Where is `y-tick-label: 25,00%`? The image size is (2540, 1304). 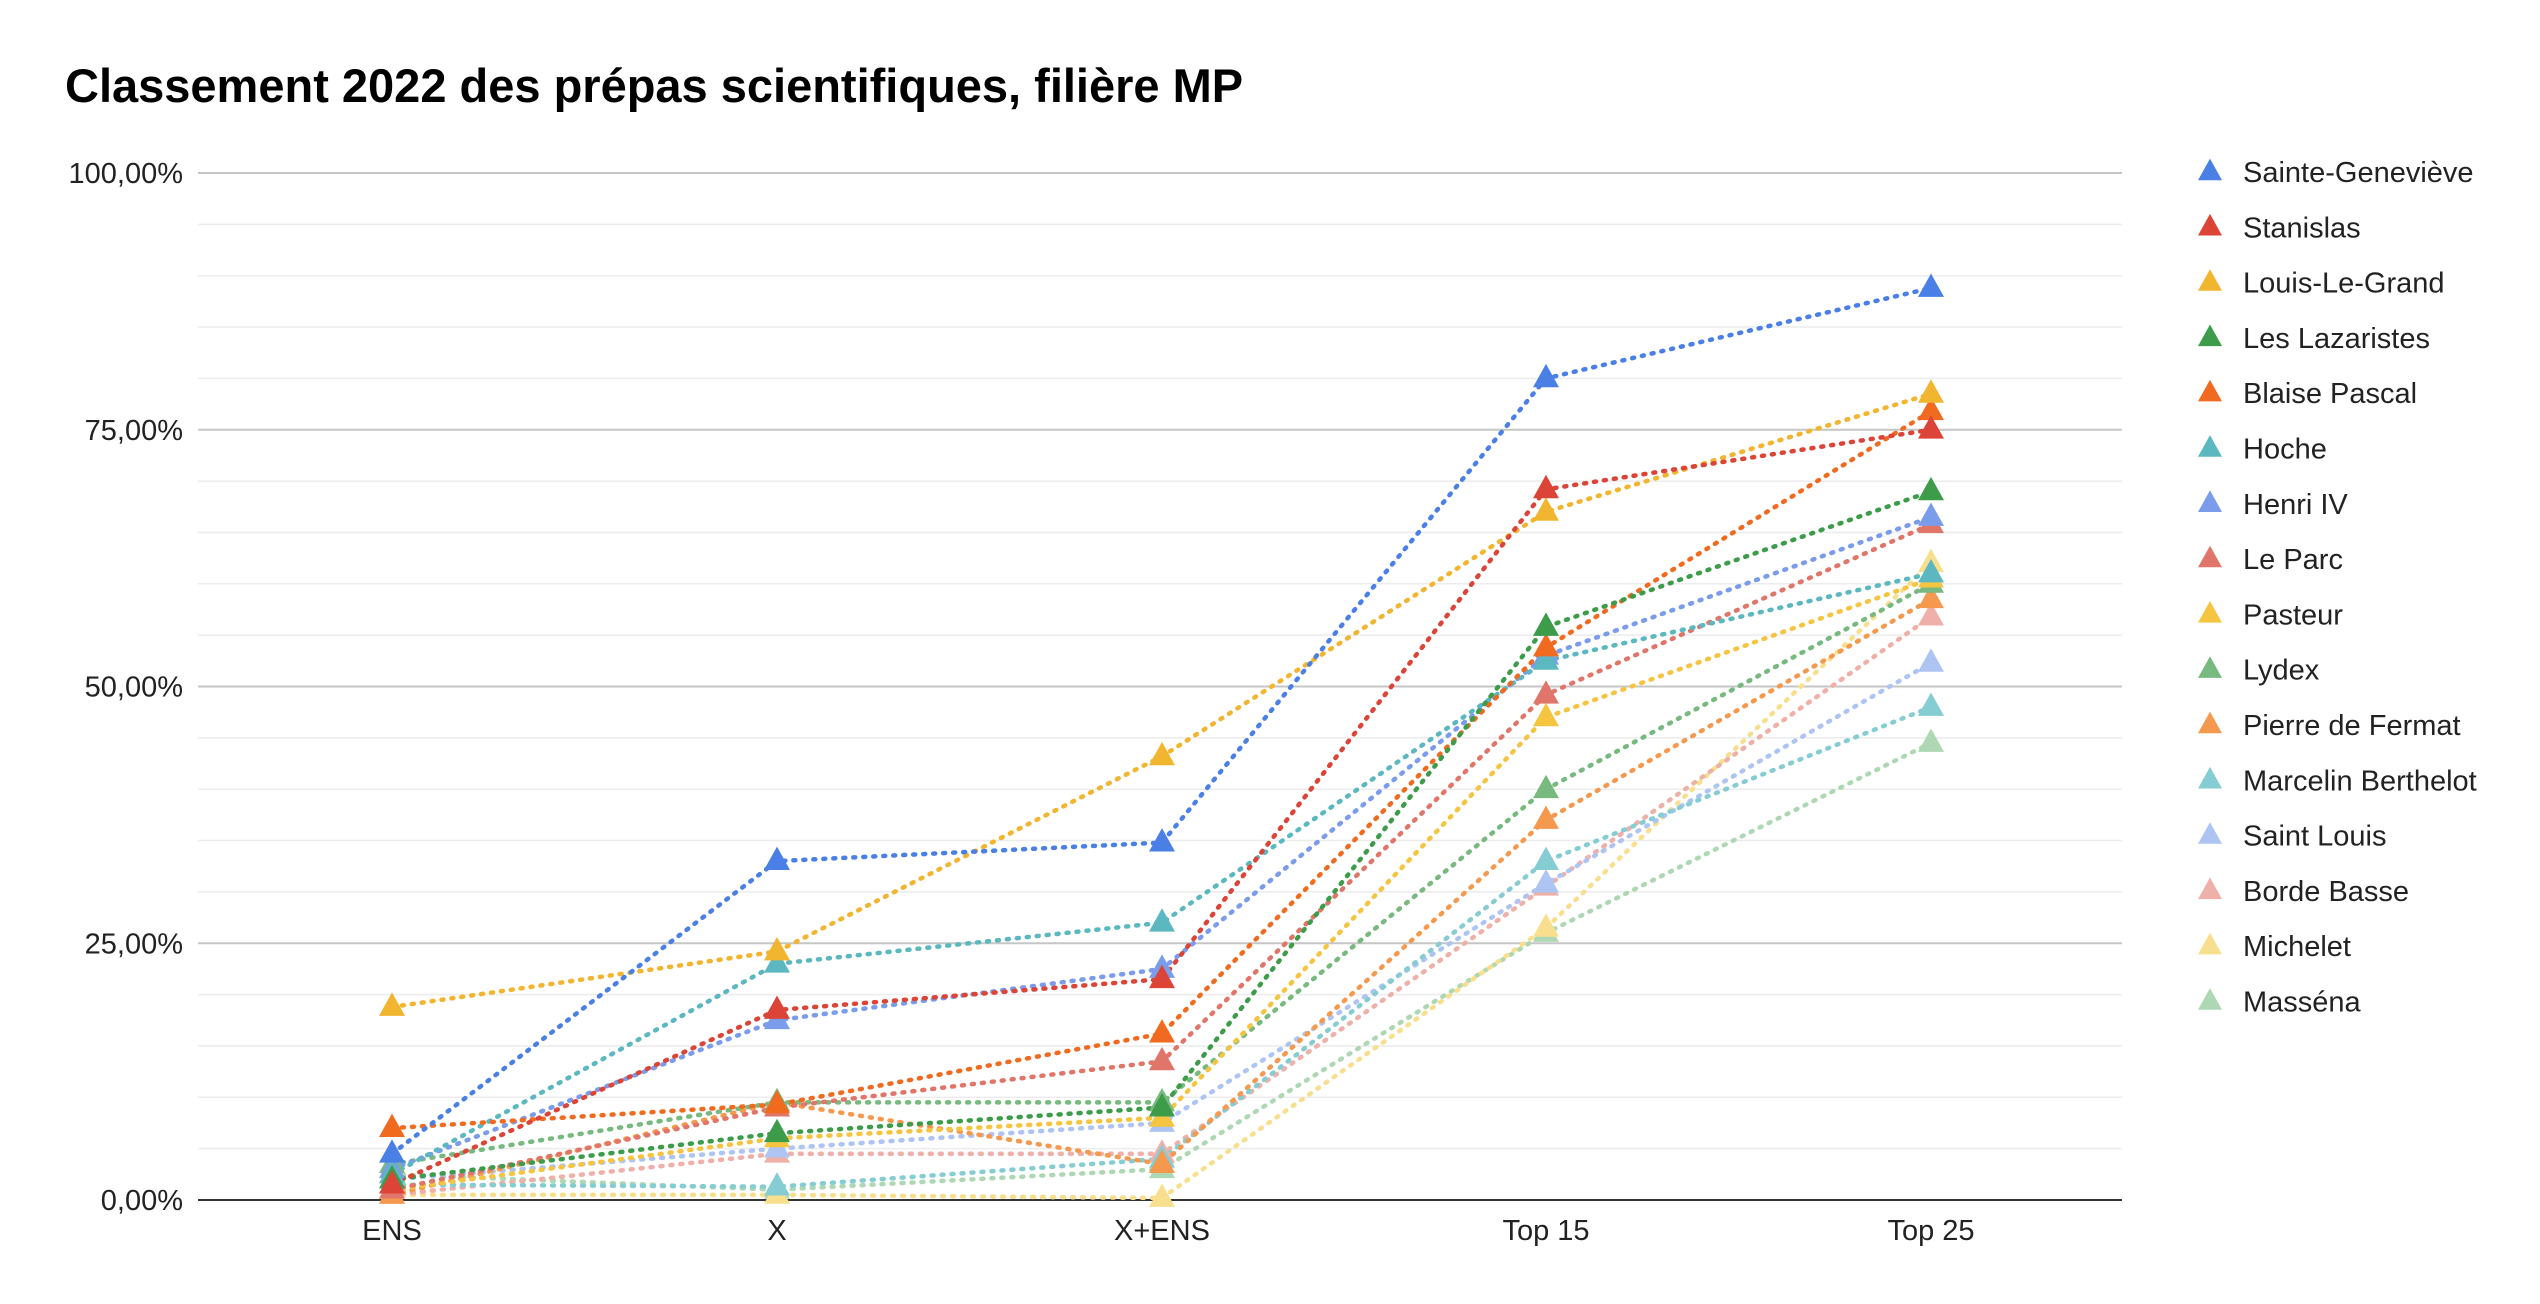
y-tick-label: 25,00% is located at coordinates (134, 944).